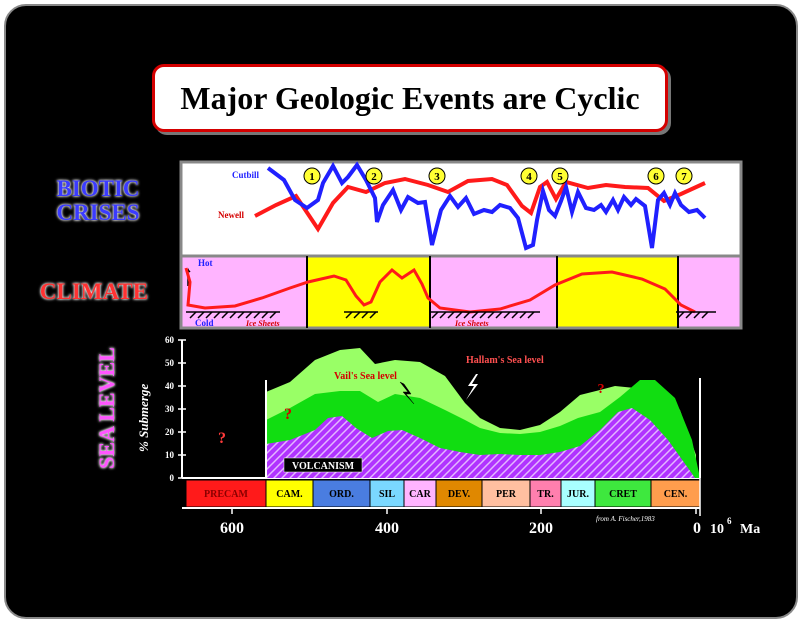 Image resolution: width=802 pixels, height=623 pixels. Describe the element at coordinates (98, 200) in the screenshot. I see `biotic-crises-label: BIOTIC CRISES` at that location.